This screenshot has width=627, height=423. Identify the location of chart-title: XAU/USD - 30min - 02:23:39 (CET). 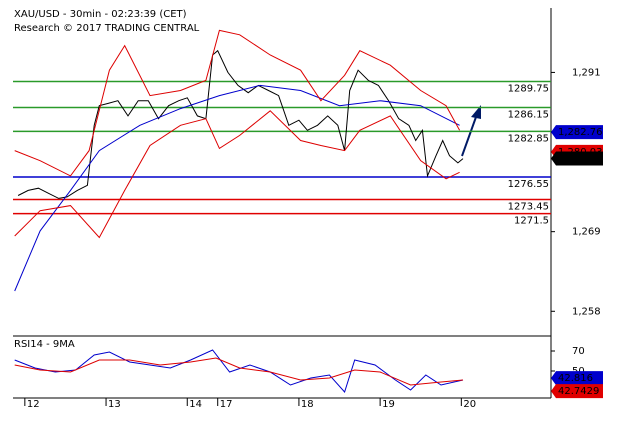
(100, 14).